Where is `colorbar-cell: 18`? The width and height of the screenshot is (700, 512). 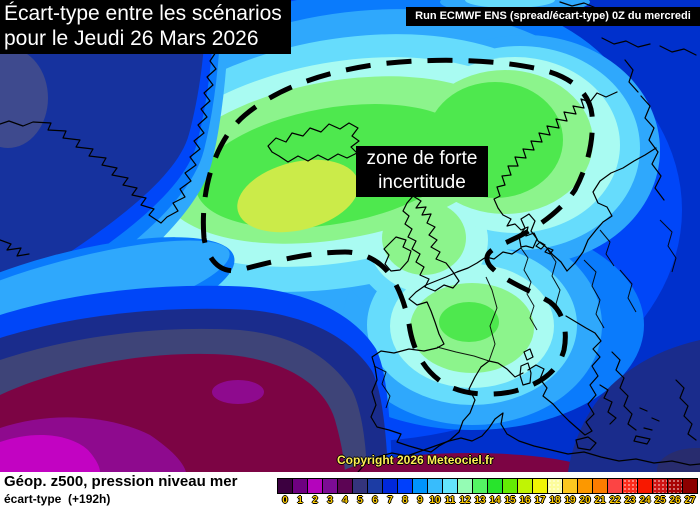 colorbar-cell: 18 is located at coordinates (555, 492).